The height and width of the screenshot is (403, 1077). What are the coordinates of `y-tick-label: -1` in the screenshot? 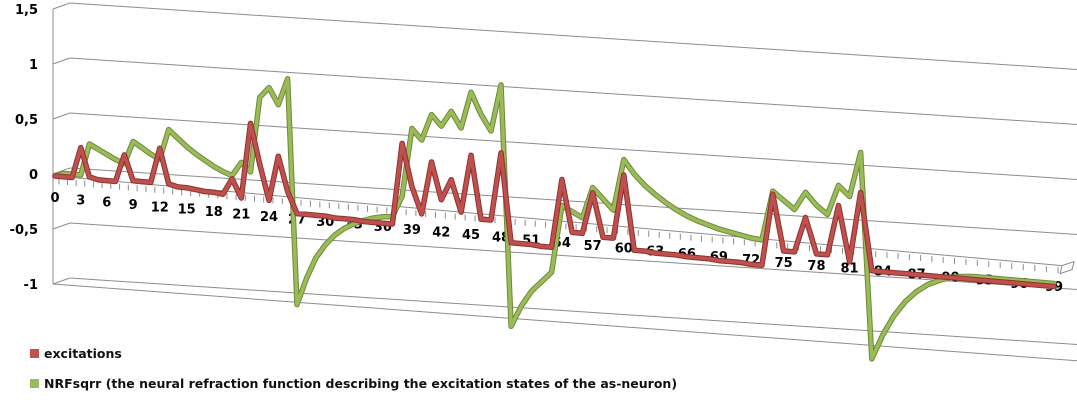 It's located at (31, 285).